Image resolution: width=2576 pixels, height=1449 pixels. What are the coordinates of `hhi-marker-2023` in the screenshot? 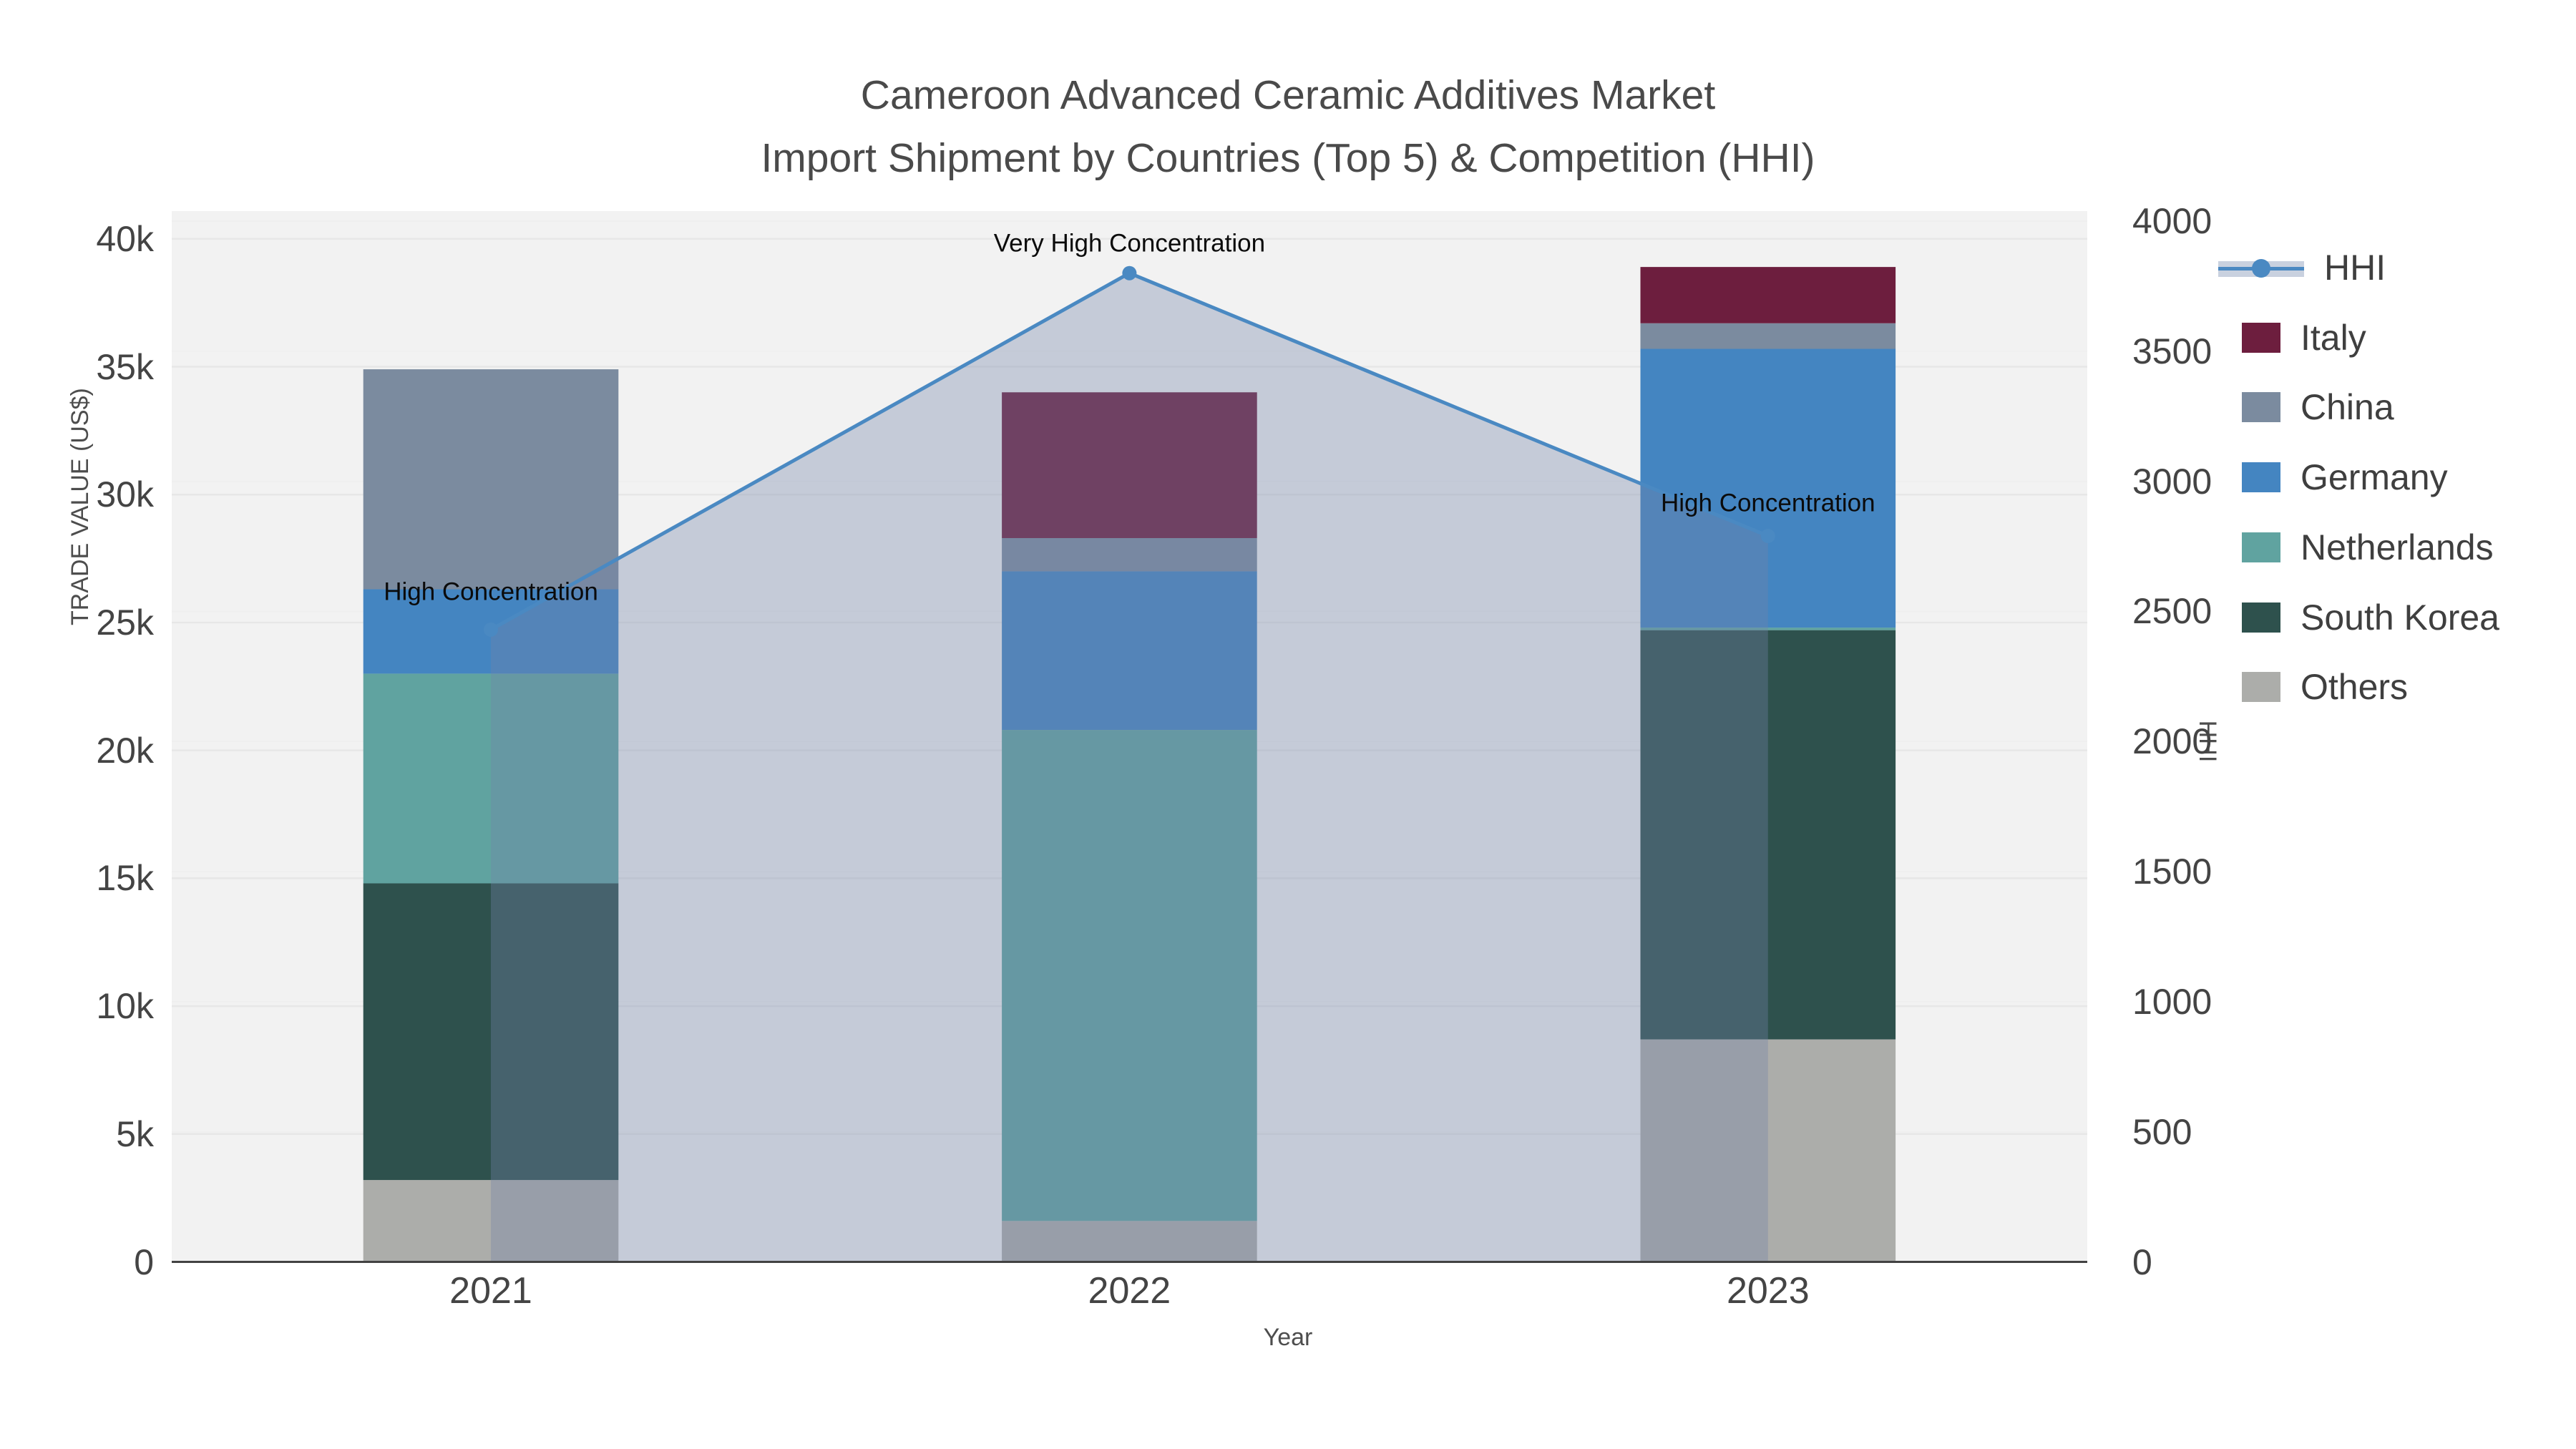 It's located at (1767, 535).